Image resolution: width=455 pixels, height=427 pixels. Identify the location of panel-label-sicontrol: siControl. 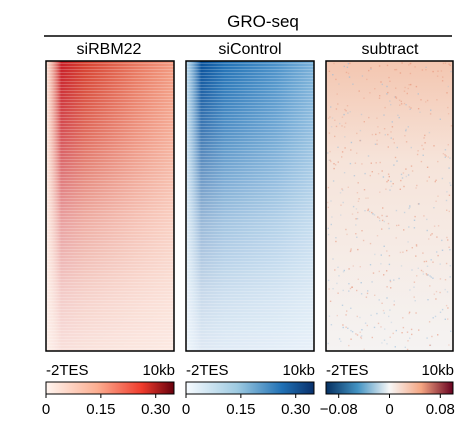
(249, 49).